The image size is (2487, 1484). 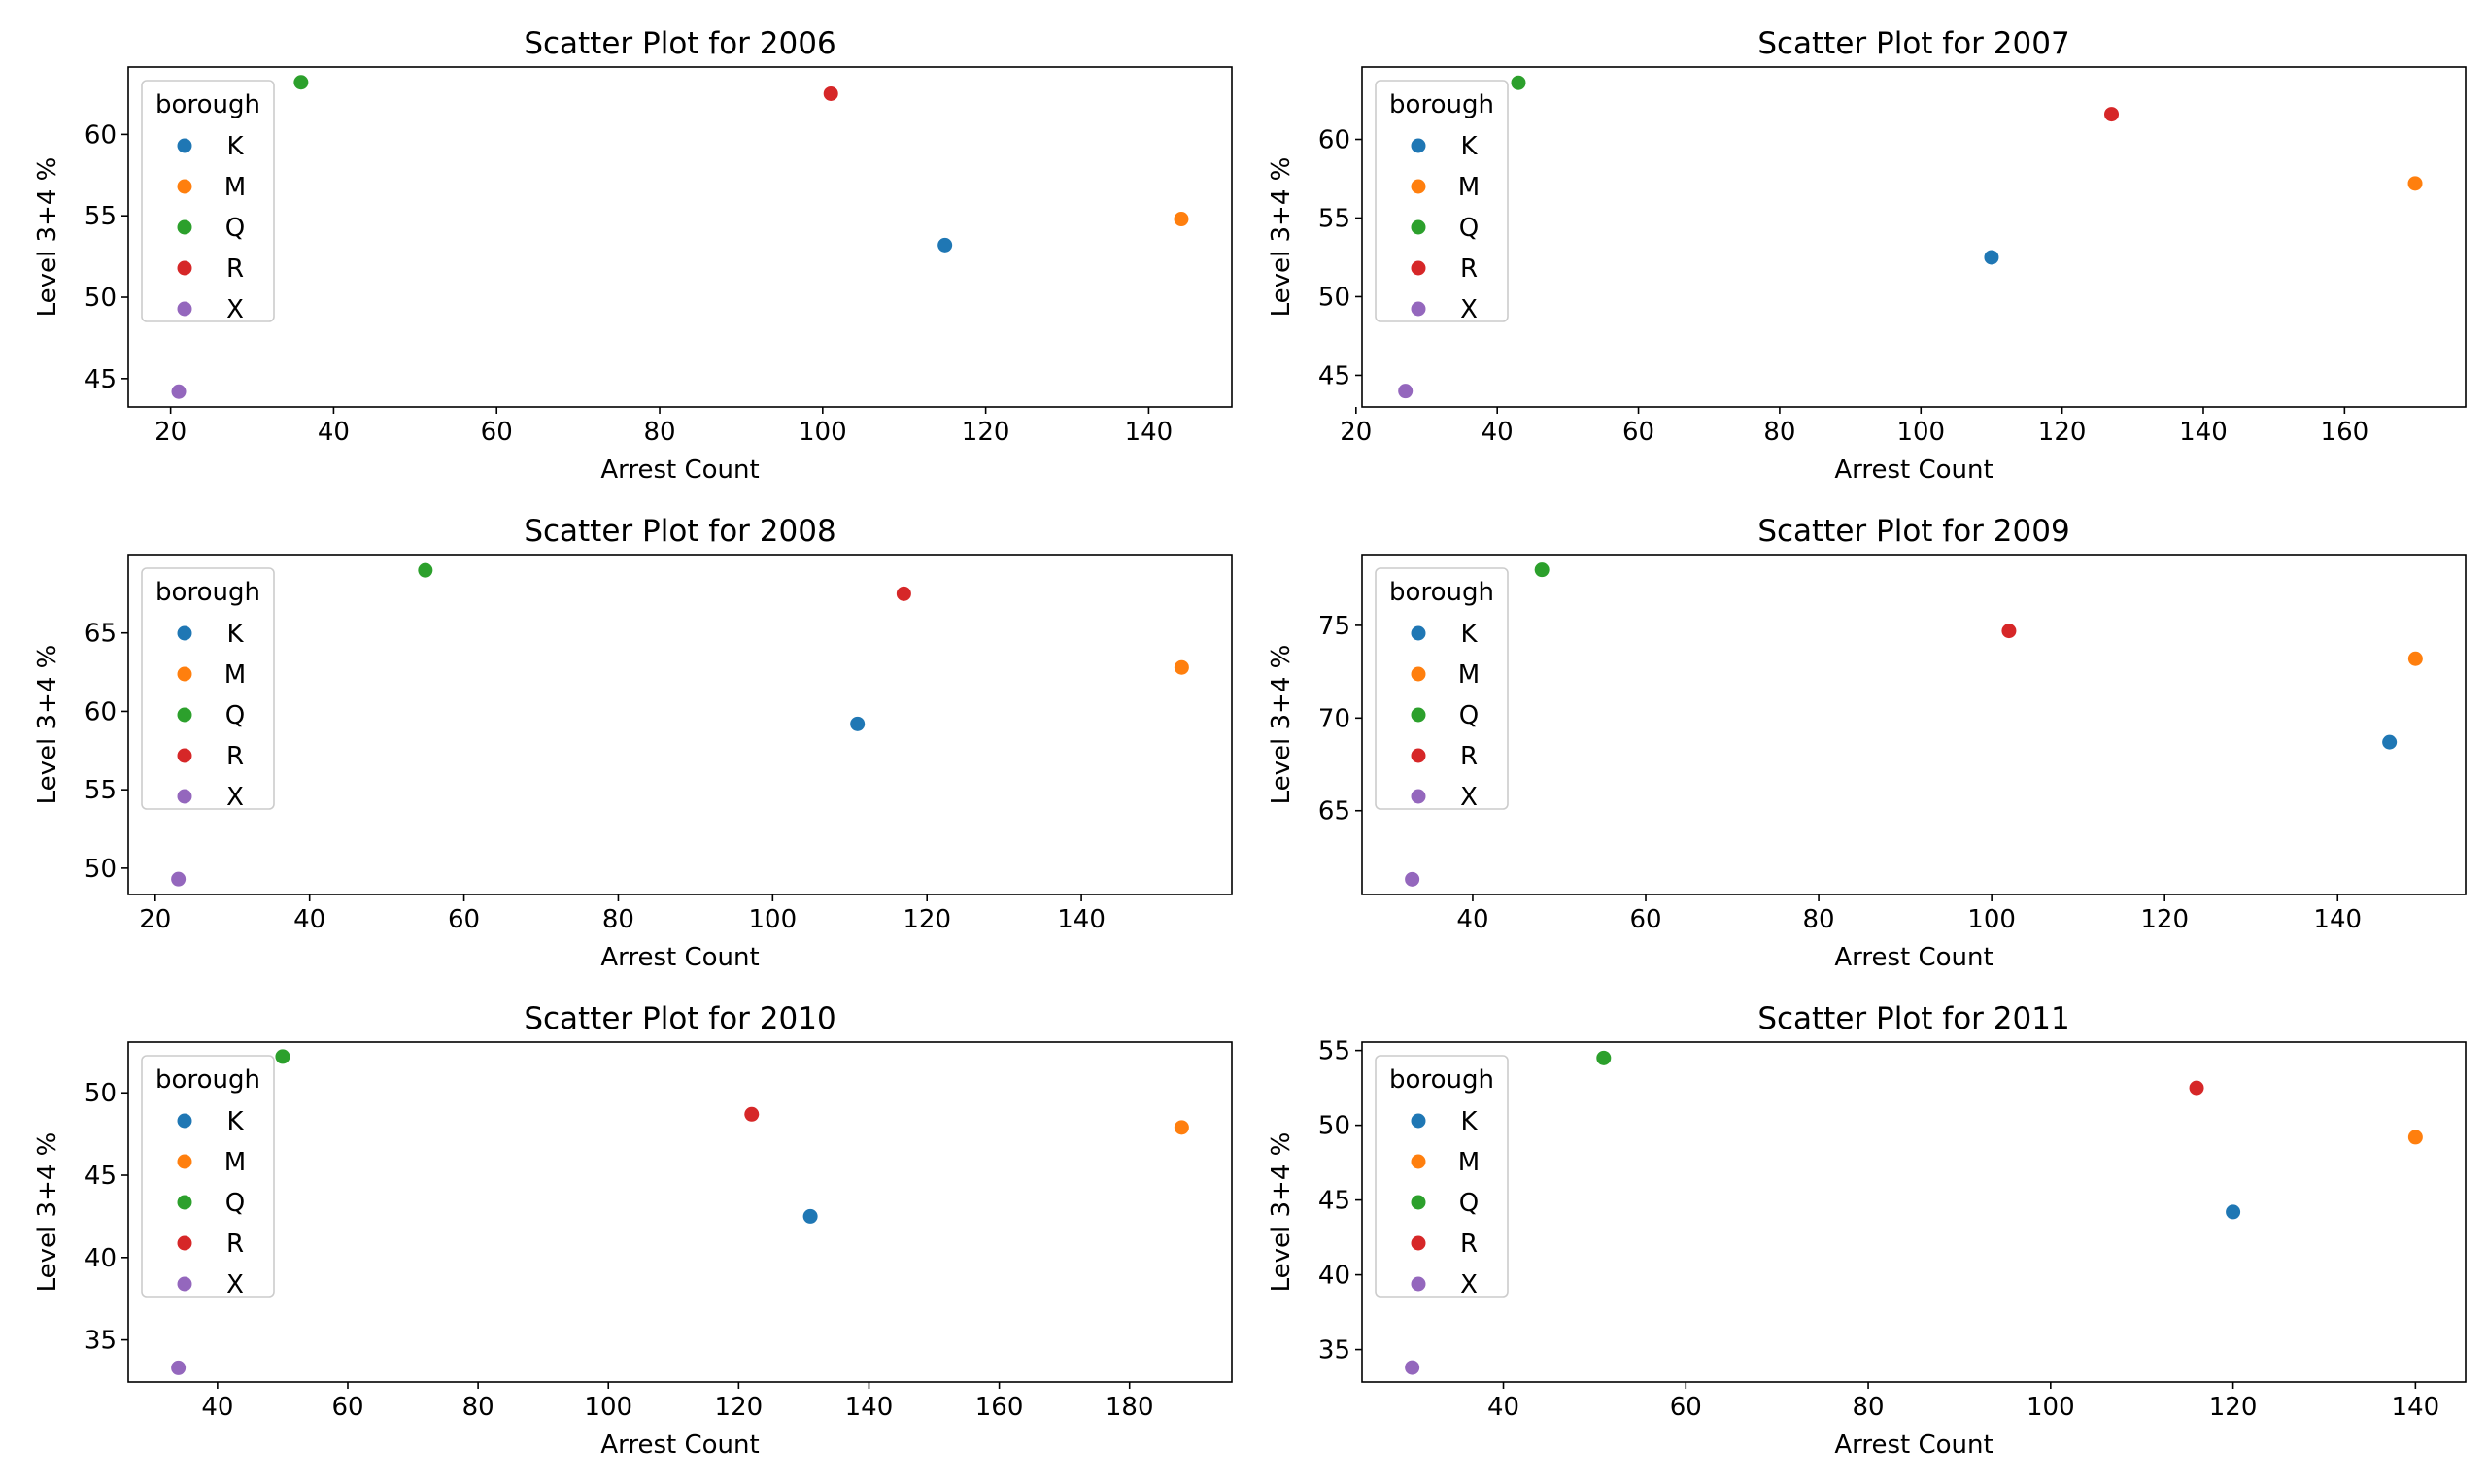 What do you see at coordinates (235, 1244) in the screenshot?
I see `legend-label: R` at bounding box center [235, 1244].